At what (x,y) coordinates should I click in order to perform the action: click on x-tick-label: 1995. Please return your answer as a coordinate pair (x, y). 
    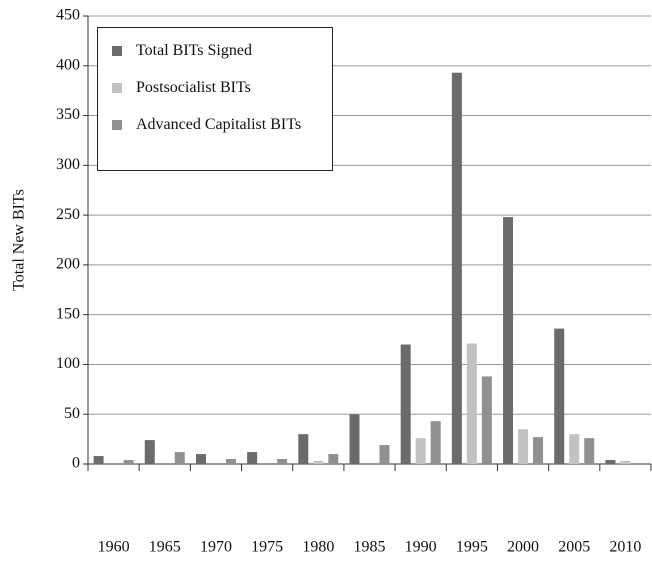
    Looking at the image, I should click on (472, 547).